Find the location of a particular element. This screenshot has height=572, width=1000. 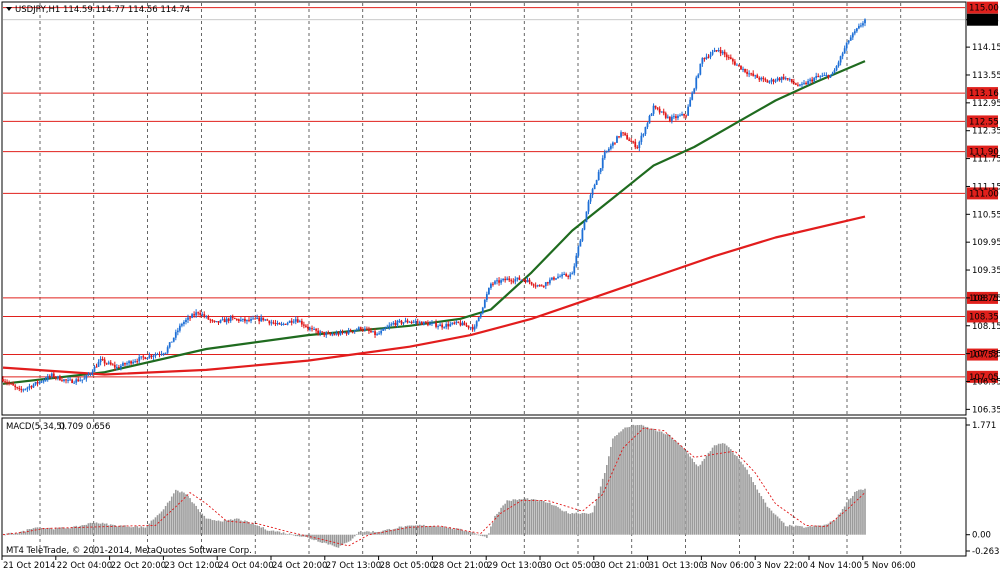

current-price-box is located at coordinates (982, 19).